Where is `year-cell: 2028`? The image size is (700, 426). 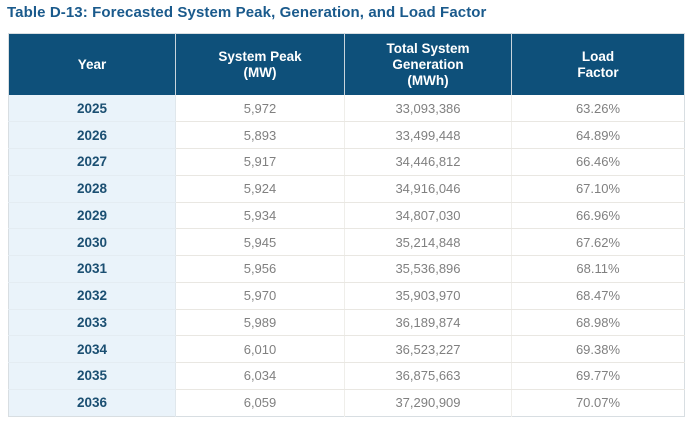
year-cell: 2028 is located at coordinates (92, 189).